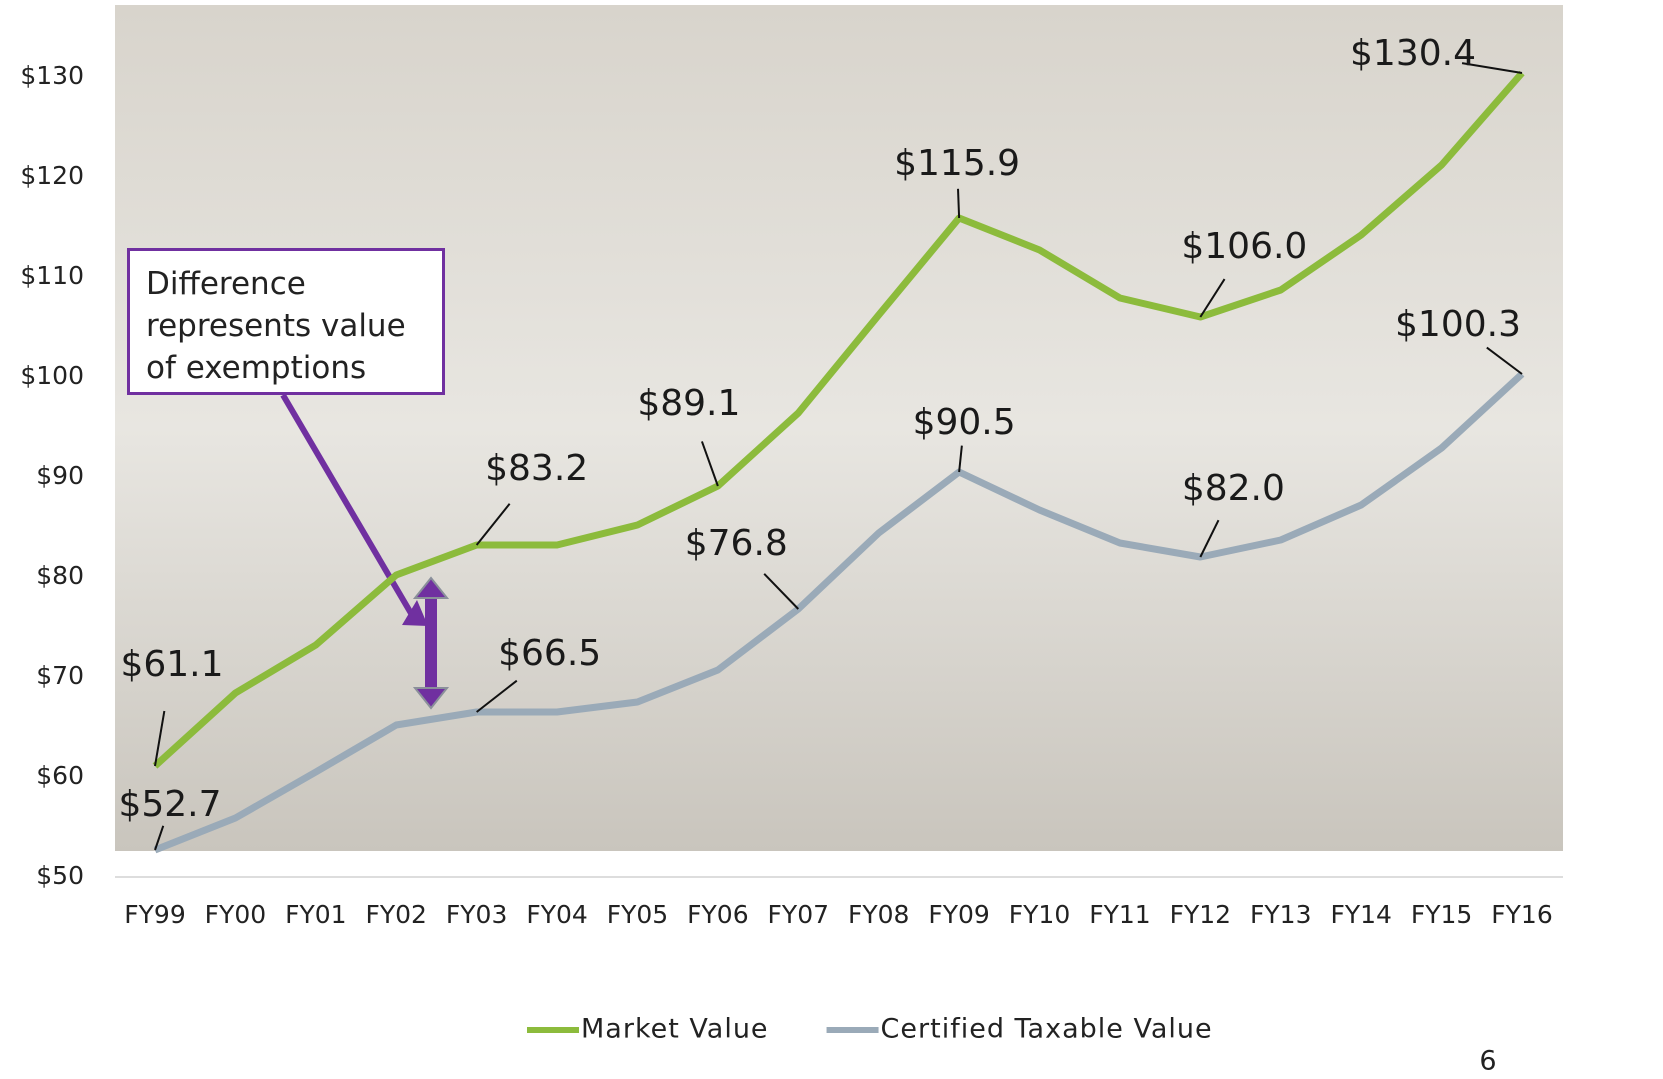  Describe the element at coordinates (1039, 914) in the screenshot. I see `x-tick-label: FY10` at that location.